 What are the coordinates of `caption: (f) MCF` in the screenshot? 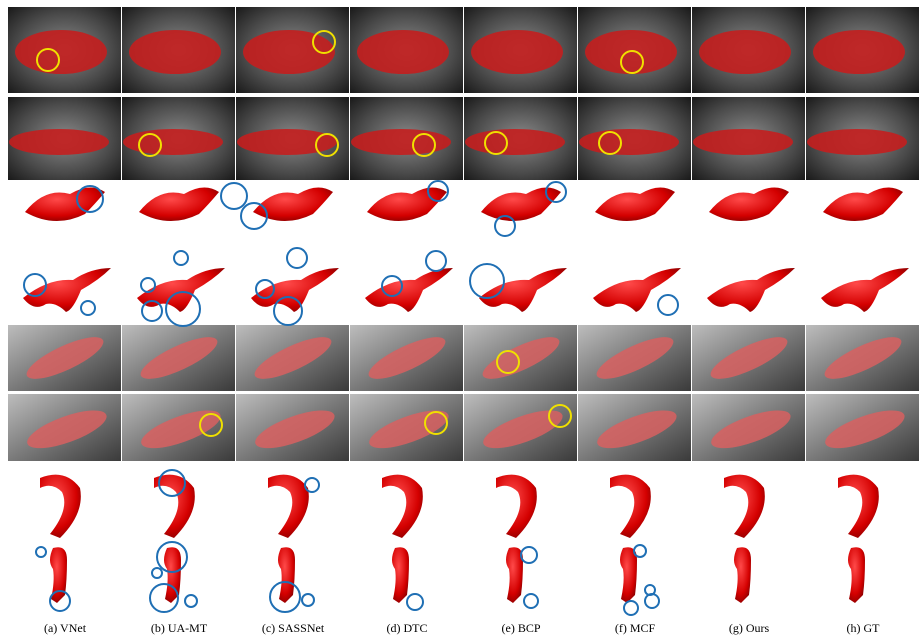 It's located at (635, 628).